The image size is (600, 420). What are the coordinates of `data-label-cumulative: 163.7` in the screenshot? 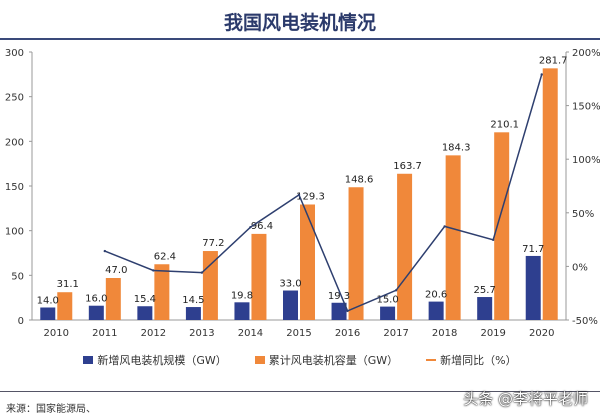 It's located at (407, 166).